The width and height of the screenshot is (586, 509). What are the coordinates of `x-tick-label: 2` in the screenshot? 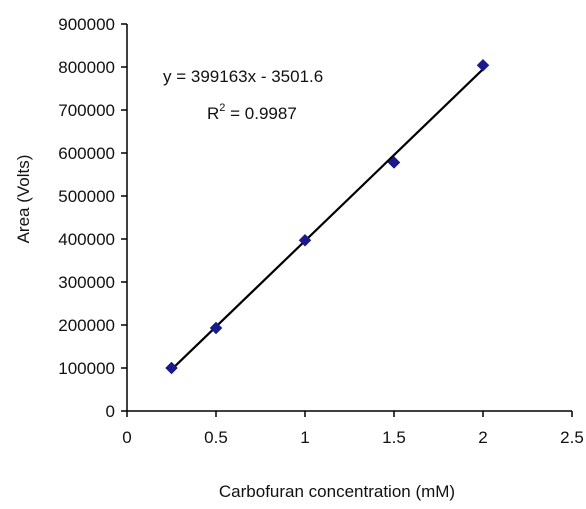 It's located at (482, 437).